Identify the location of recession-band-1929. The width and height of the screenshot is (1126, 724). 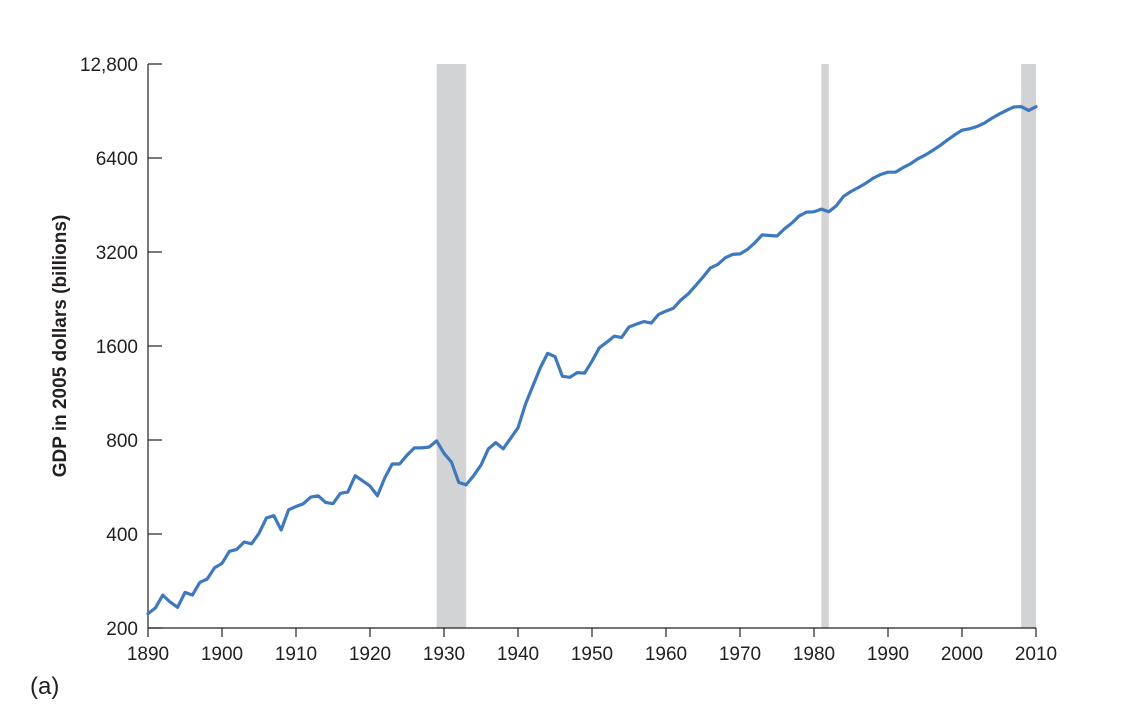
(451, 346).